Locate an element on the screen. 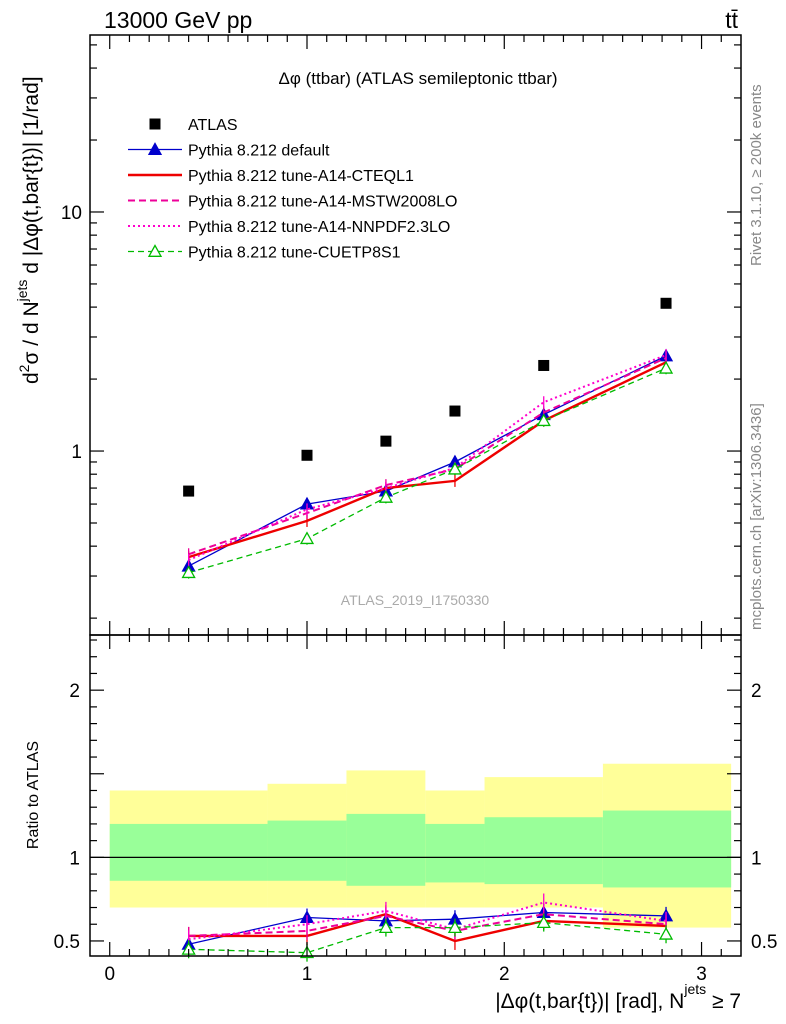 This screenshot has width=786, height=1024. legend-label-4: Pythia 8.212 tune-A14-NNPDF2.3LO is located at coordinates (319, 227).